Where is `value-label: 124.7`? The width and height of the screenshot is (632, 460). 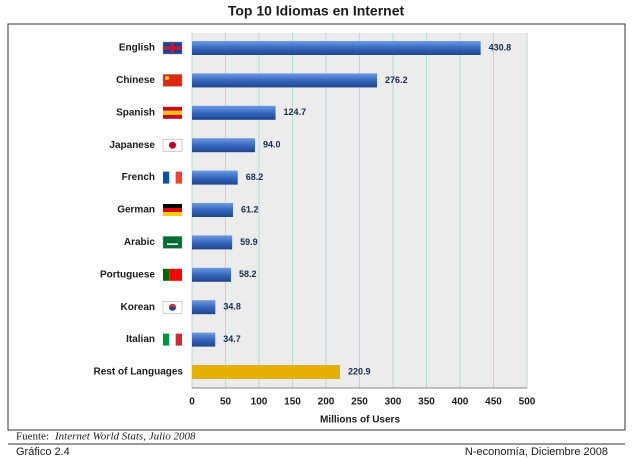 value-label: 124.7 is located at coordinates (295, 112).